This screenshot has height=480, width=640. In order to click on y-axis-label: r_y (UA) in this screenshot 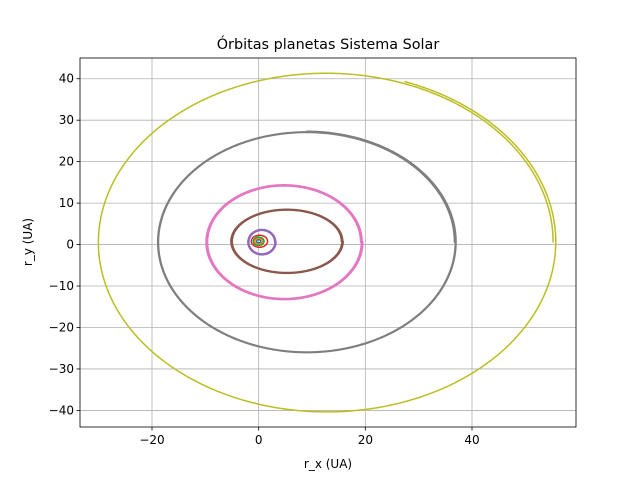, I will do `click(28, 242)`.